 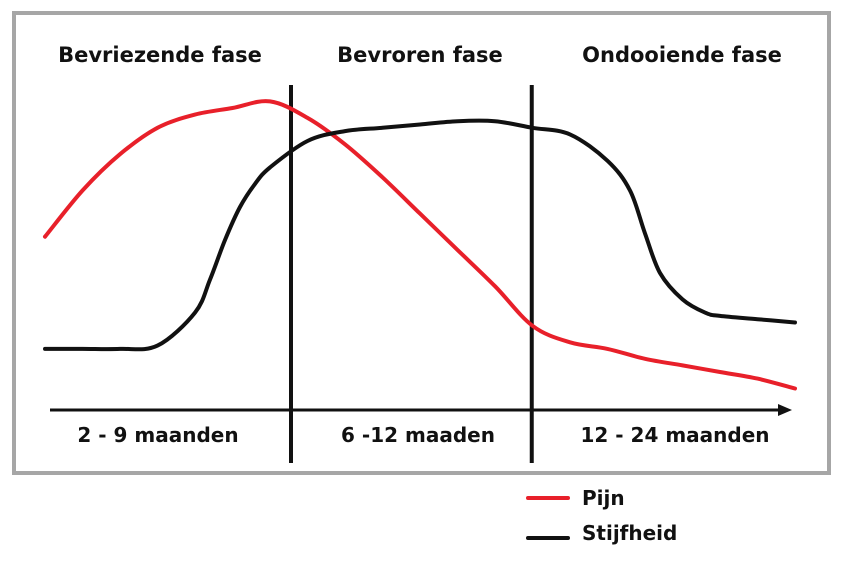 What do you see at coordinates (785, 410) in the screenshot?
I see `time-axis-arrowhead` at bounding box center [785, 410].